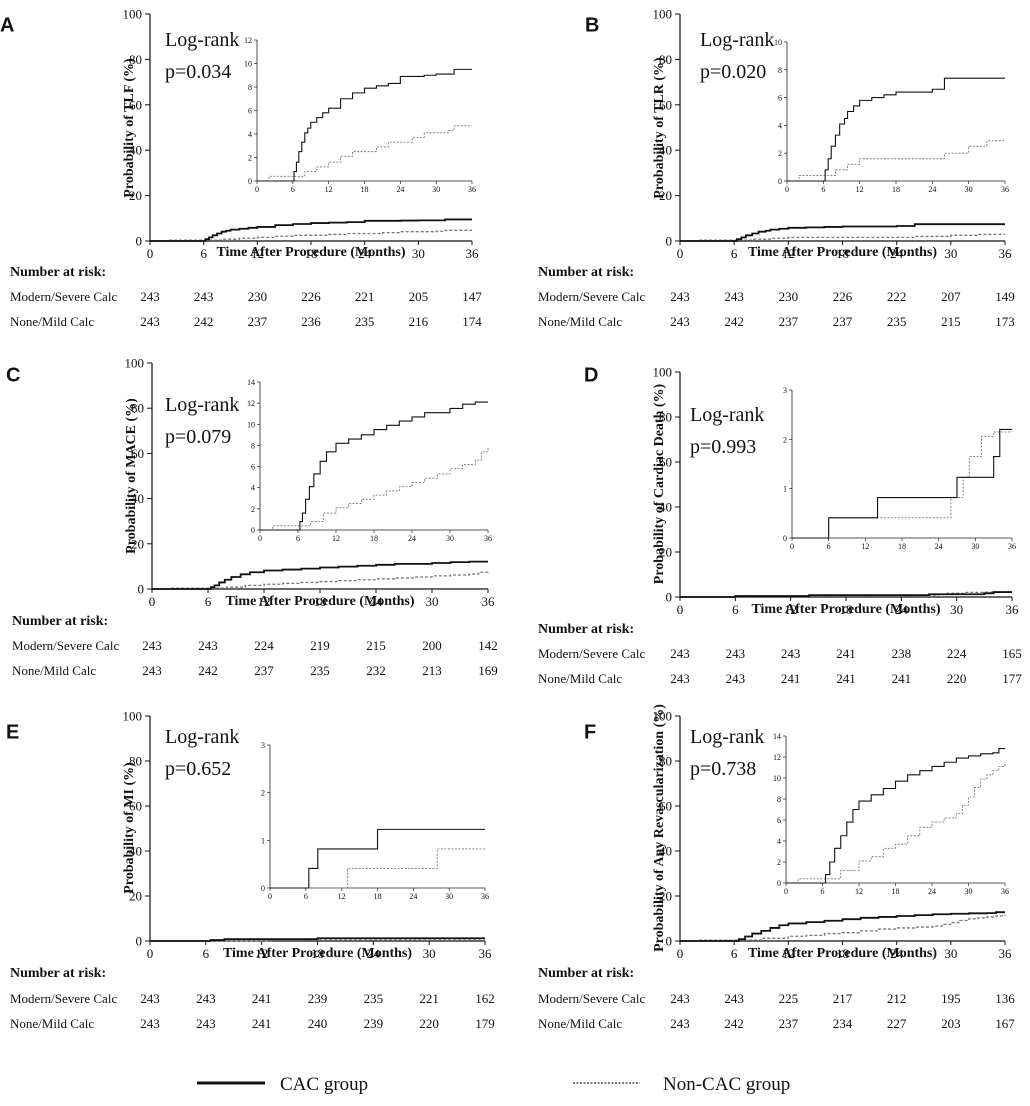  Describe the element at coordinates (789, 1023) in the screenshot. I see `risk-value: 237` at that location.